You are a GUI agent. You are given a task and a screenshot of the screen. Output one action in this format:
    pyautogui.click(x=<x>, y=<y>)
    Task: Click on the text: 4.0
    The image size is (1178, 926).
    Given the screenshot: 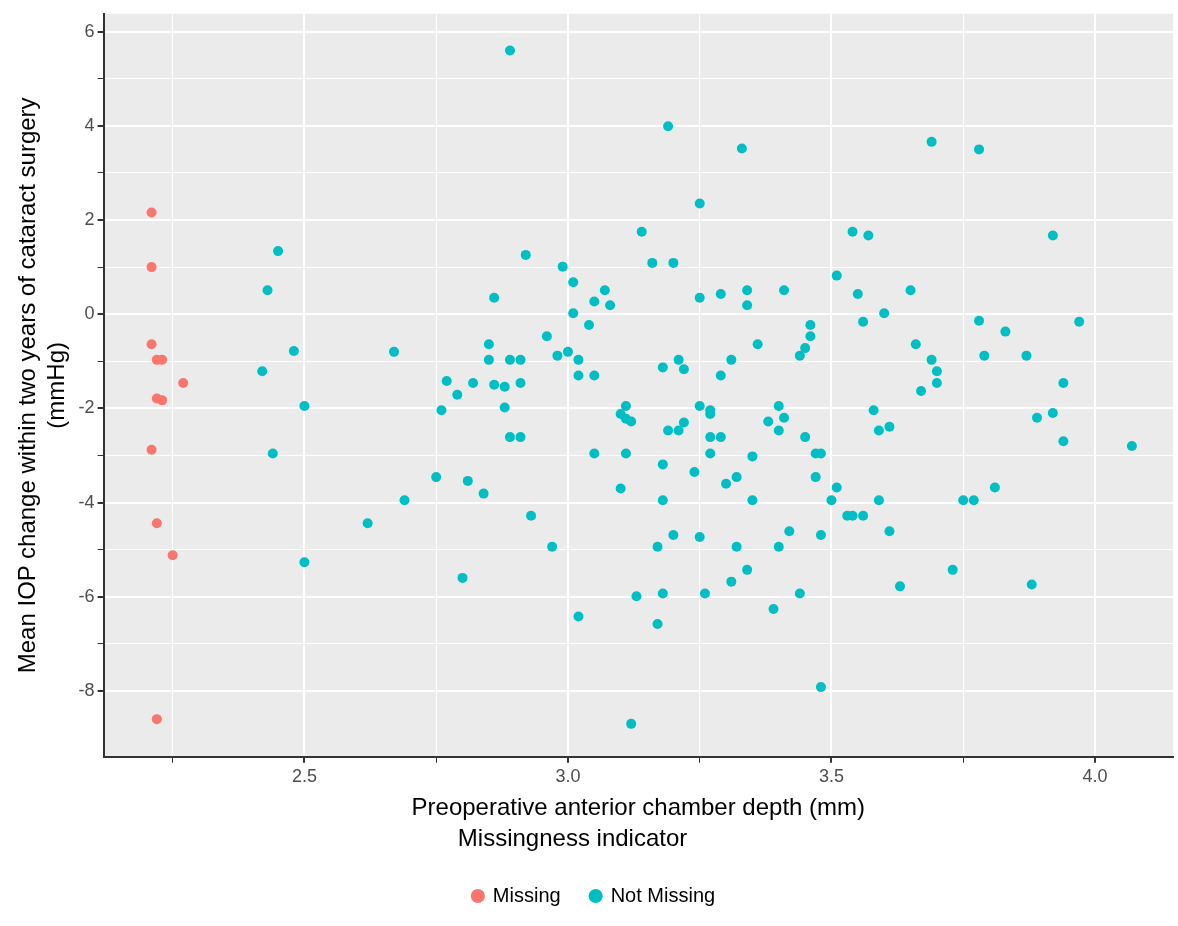 What is the action you would take?
    pyautogui.click(x=1095, y=775)
    